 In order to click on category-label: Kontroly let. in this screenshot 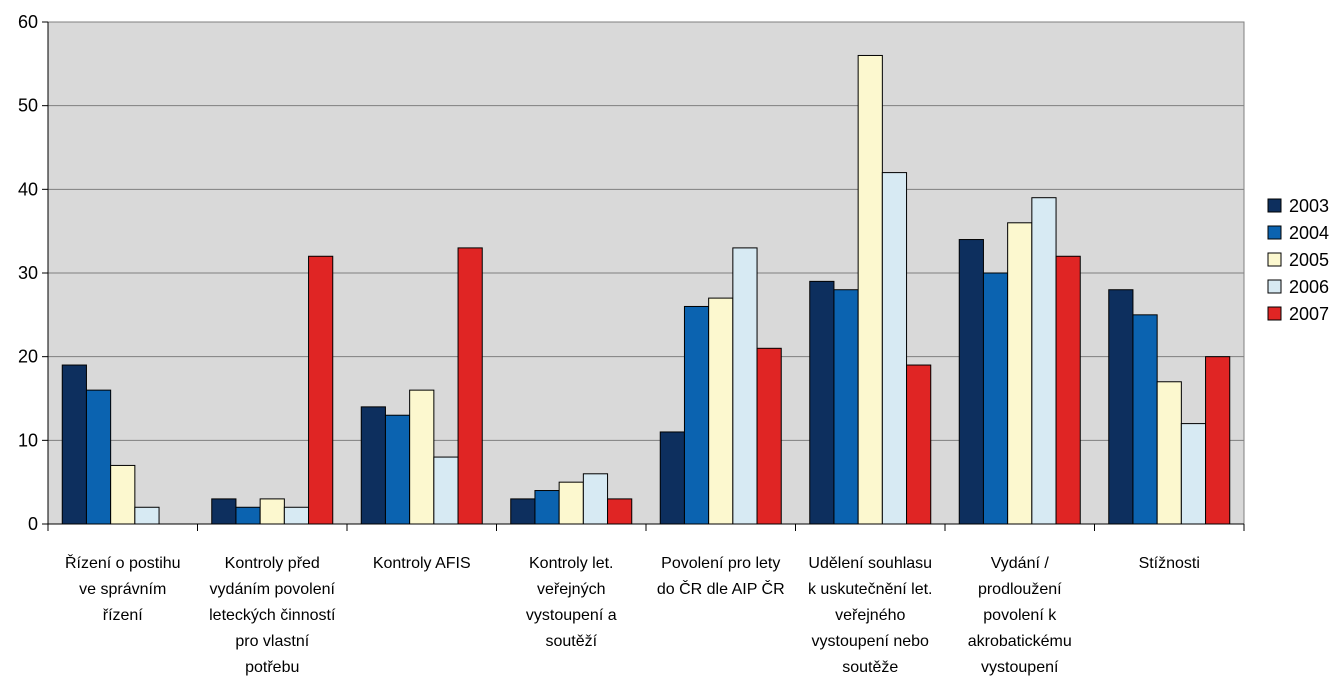, I will do `click(571, 563)`.